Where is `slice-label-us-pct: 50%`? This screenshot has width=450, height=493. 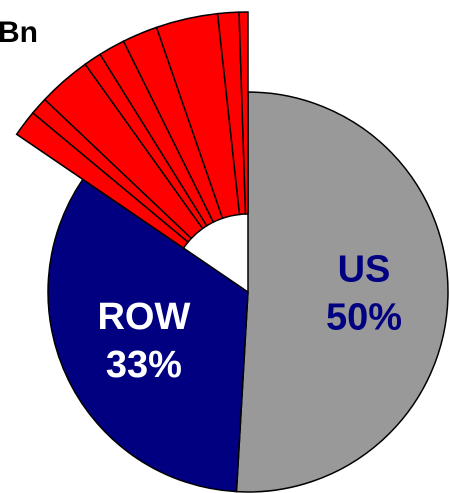
slice-label-us-pct: 50% is located at coordinates (364, 317).